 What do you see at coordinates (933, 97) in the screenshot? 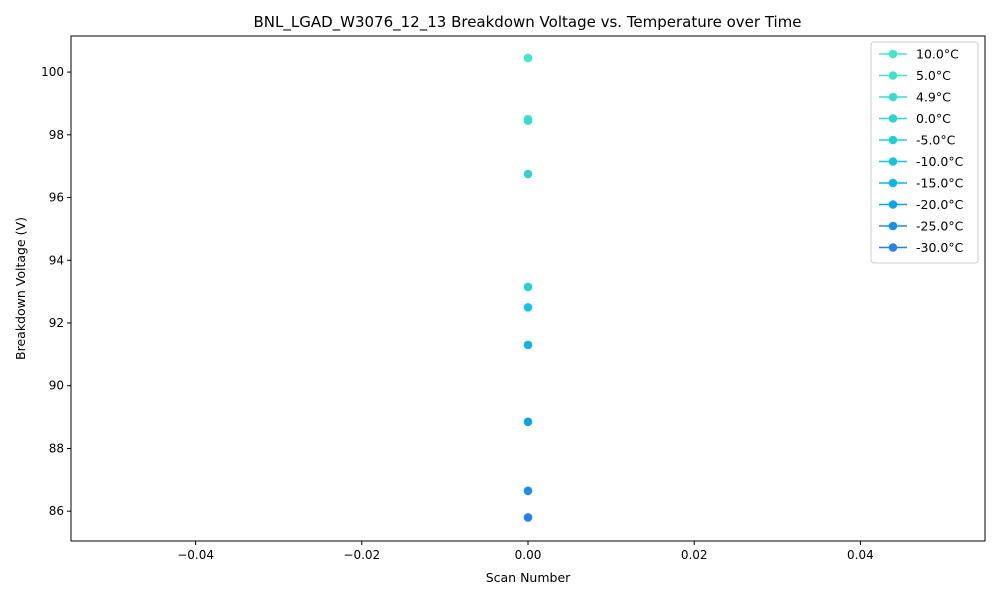
I see `legend-label: 4.9°C` at bounding box center [933, 97].